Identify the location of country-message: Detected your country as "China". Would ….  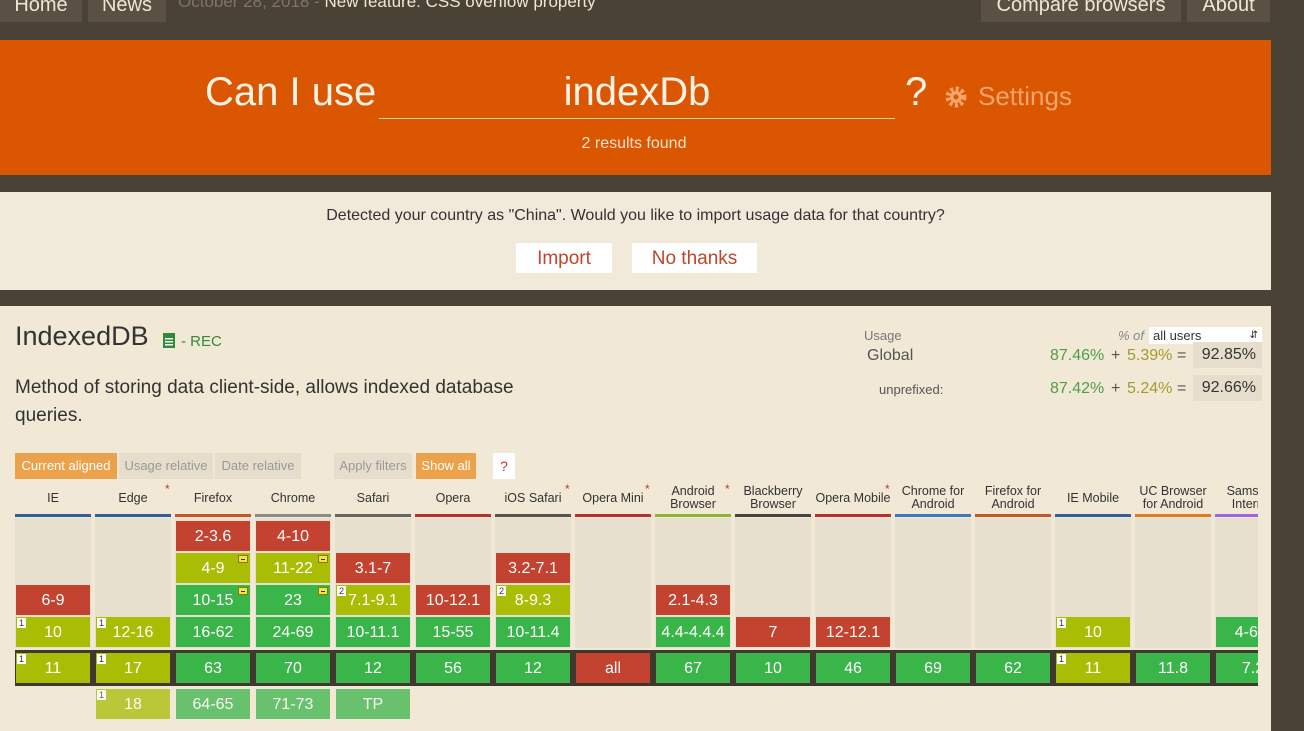
(635, 215).